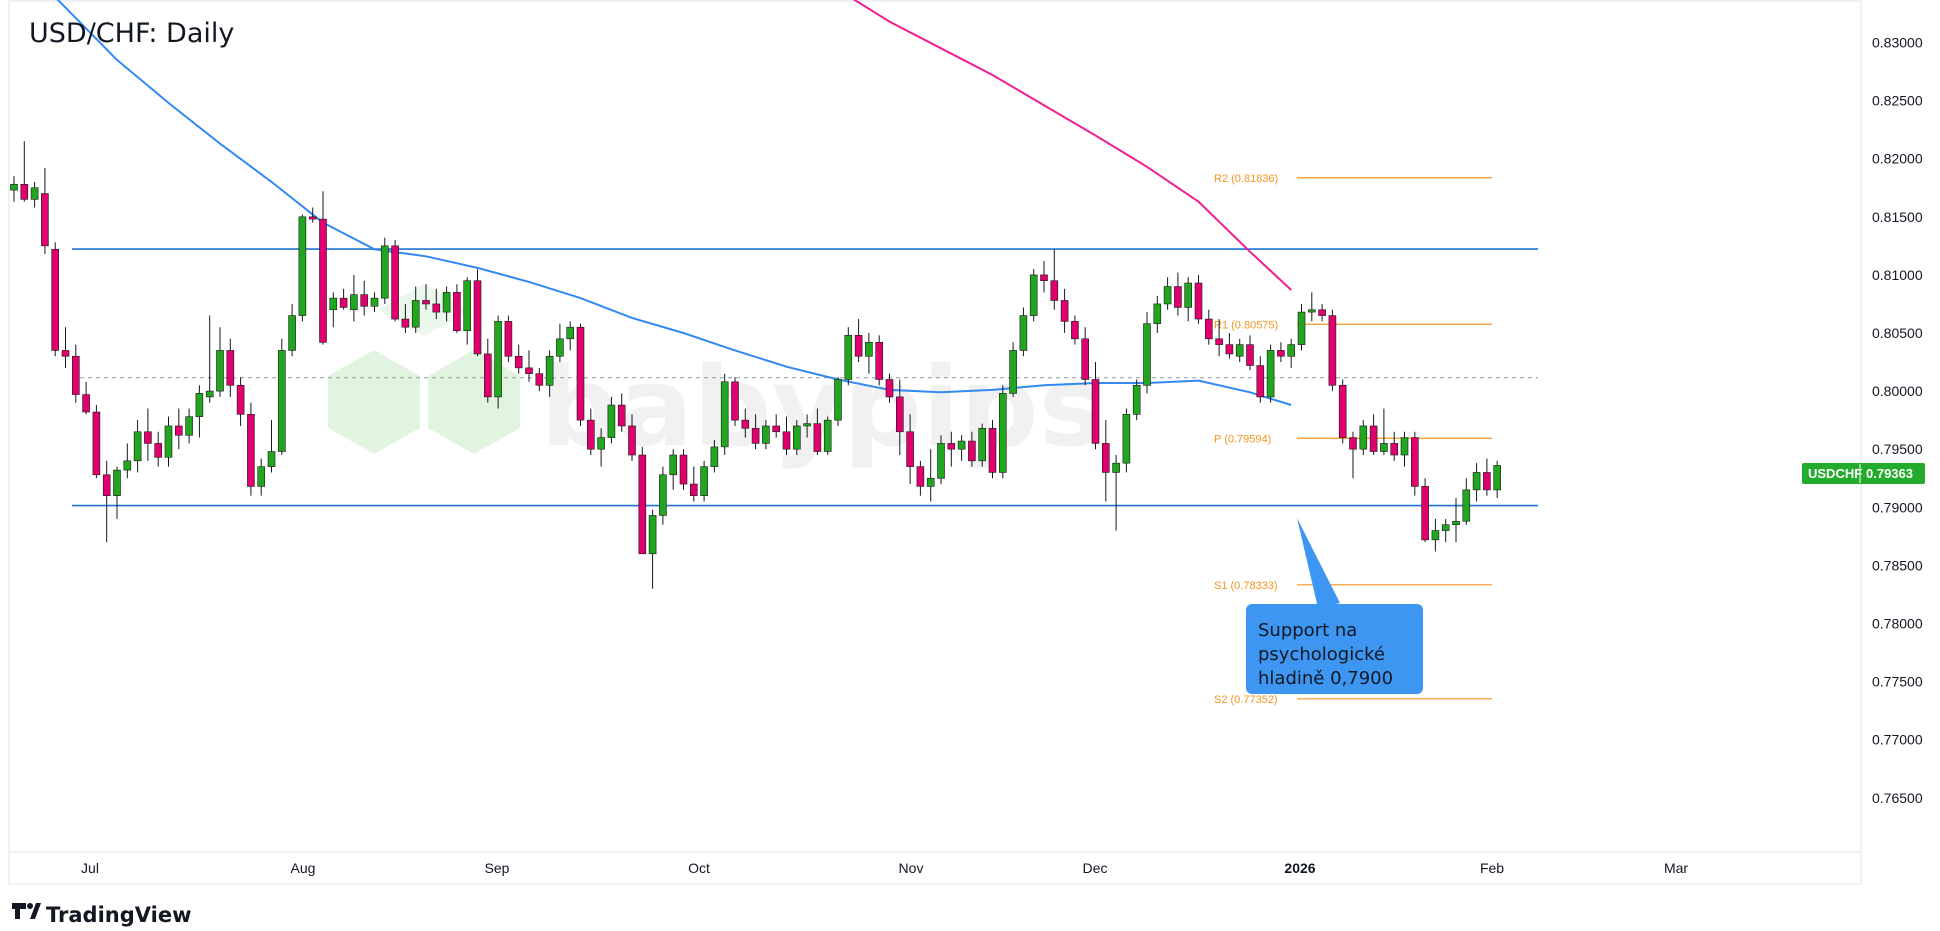 This screenshot has height=931, width=1940. Describe the element at coordinates (1070, 145) in the screenshot. I see `ma-pink-line` at that location.